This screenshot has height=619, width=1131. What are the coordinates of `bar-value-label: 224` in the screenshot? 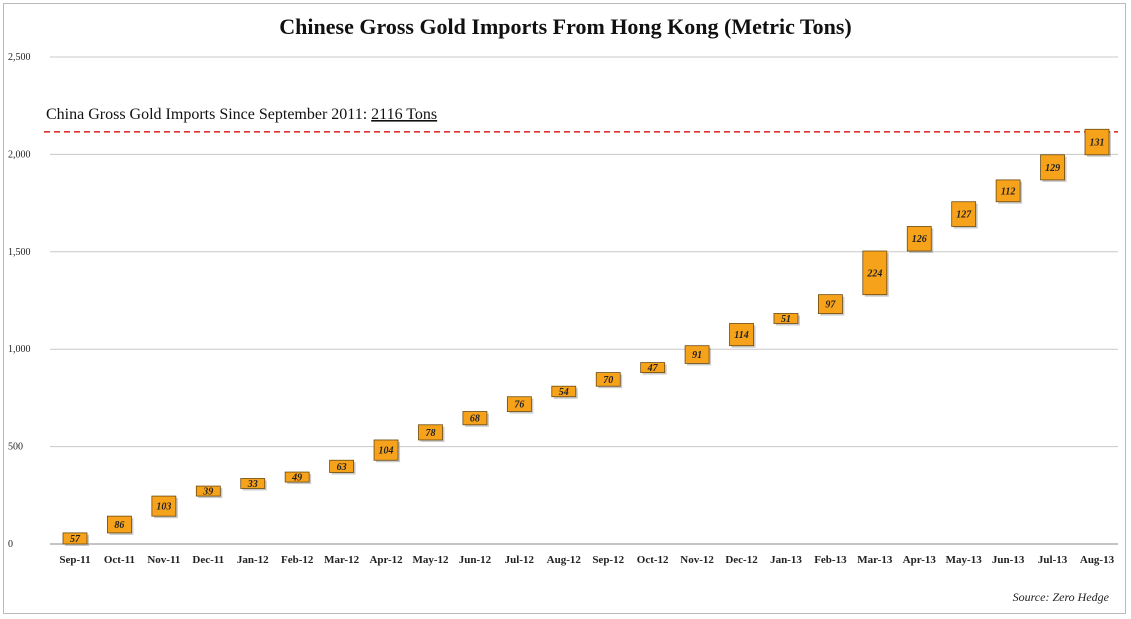 It's located at (874, 273).